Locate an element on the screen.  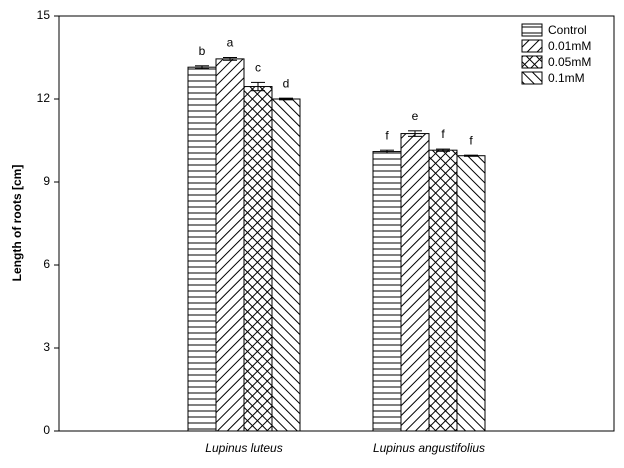
annotation: a is located at coordinates (230, 43).